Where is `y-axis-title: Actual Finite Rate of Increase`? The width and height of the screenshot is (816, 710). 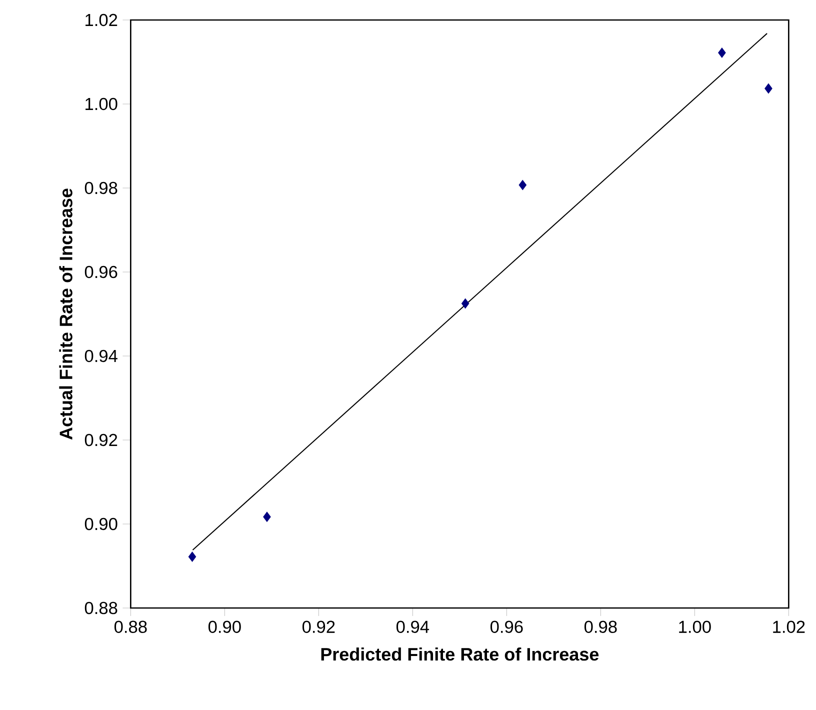 y-axis-title: Actual Finite Rate of Increase is located at coordinates (65, 314).